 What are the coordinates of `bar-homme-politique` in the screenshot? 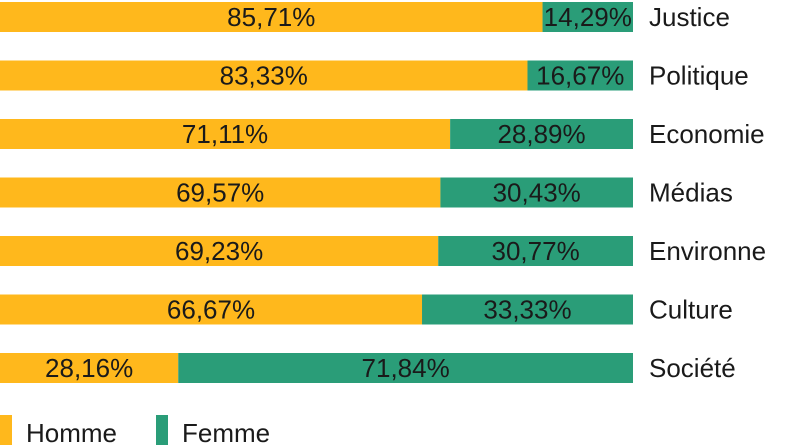 It's located at (264, 75).